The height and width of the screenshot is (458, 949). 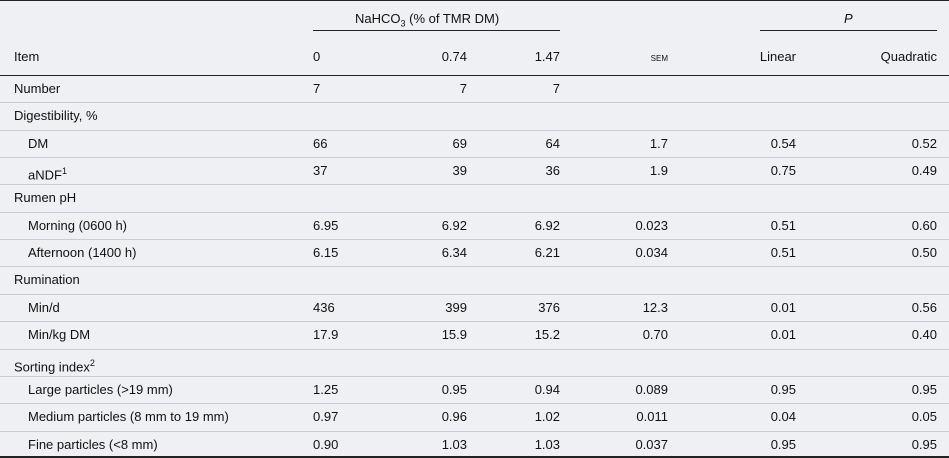 What do you see at coordinates (848, 18) in the screenshot?
I see `p-header: P` at bounding box center [848, 18].